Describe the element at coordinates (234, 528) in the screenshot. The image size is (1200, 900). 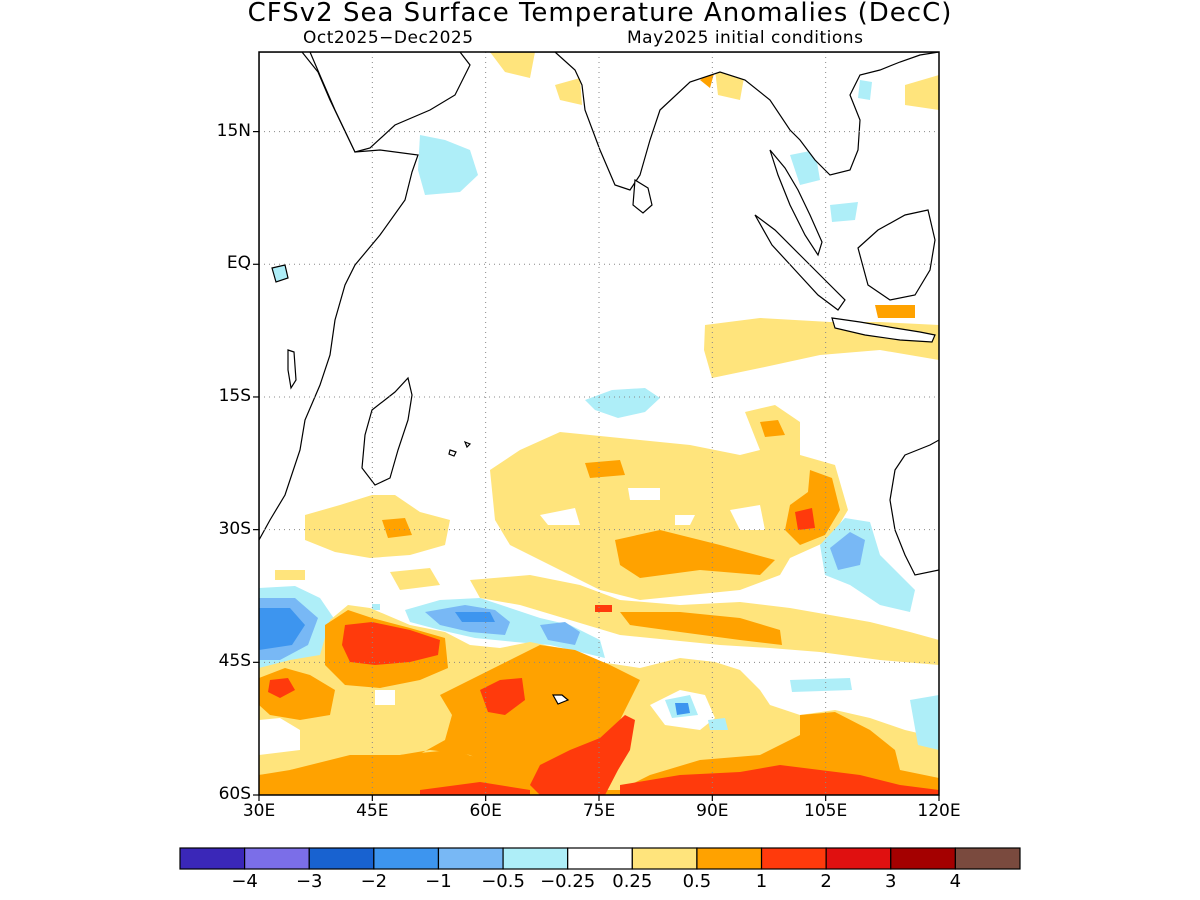
I see `latitude-label: 30S` at that location.